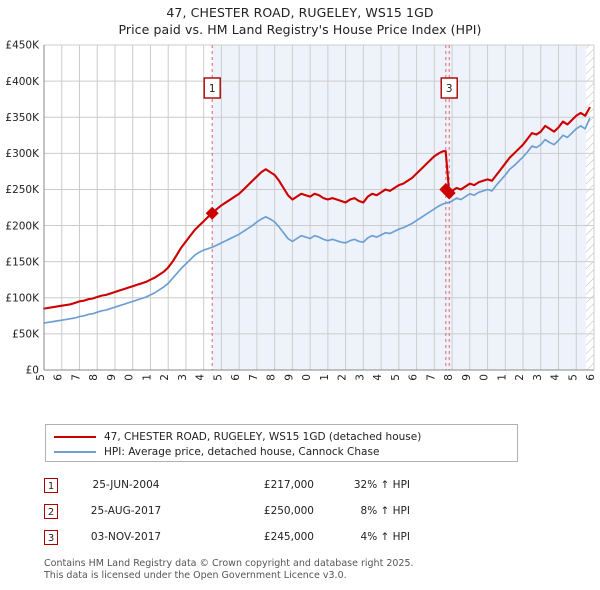  I want to click on legend-swatch-price-paid, so click(75, 436).